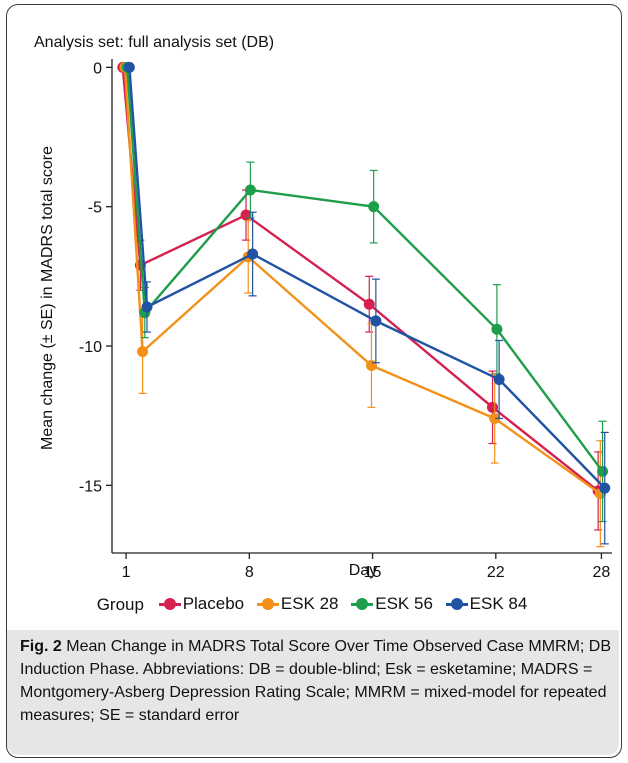 This screenshot has width=628, height=763. What do you see at coordinates (363, 570) in the screenshot?
I see `x-axis-label: Day` at bounding box center [363, 570].